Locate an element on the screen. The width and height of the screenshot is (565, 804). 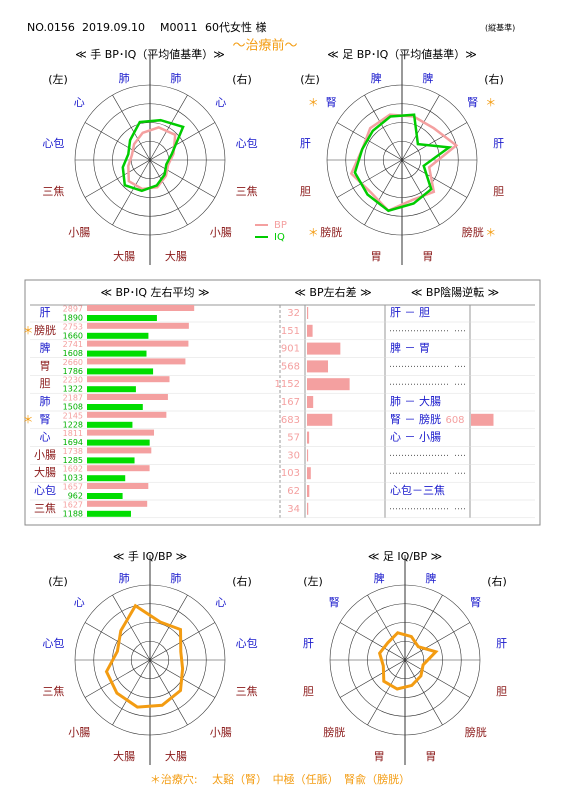
patient-id: M0011 is located at coordinates (179, 27).